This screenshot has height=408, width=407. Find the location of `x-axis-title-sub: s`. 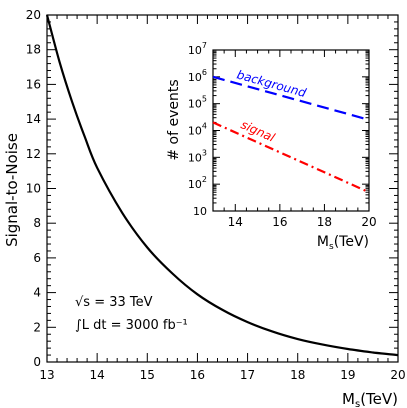

x-axis-title-sub: s is located at coordinates (357, 403).